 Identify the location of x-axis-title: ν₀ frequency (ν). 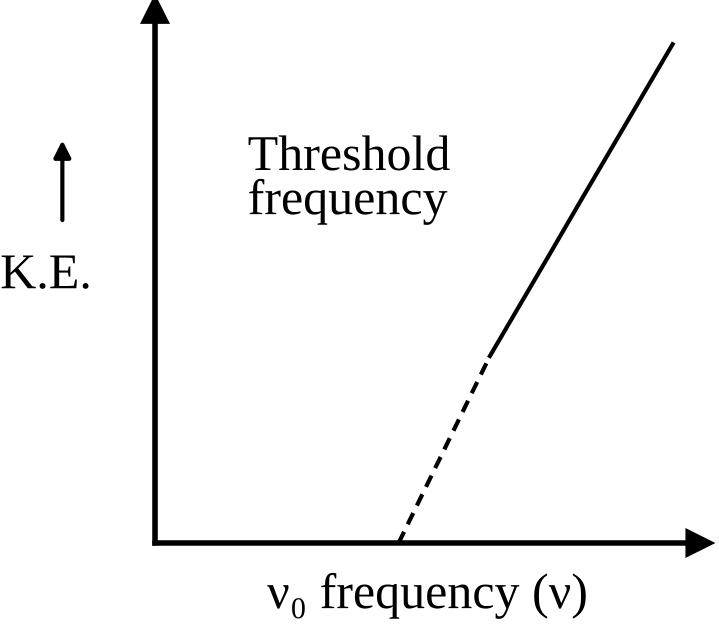
(426, 595).